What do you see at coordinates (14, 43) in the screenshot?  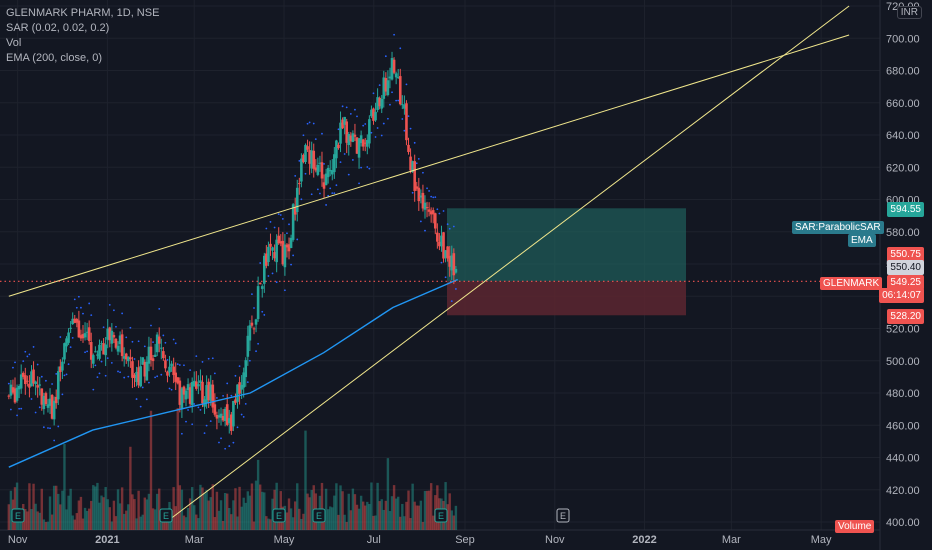 I see `legend-vol: Vol` at bounding box center [14, 43].